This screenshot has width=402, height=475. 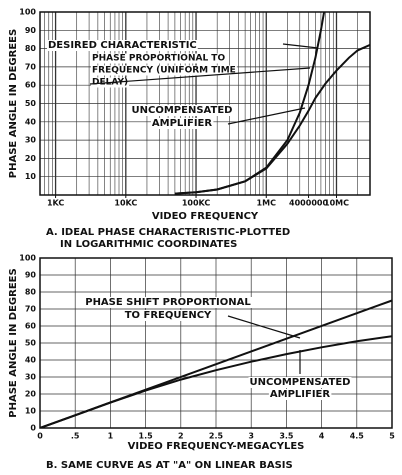 I want to click on x-axis-label: VIDEO FREQUENCY-MEGACYLES, so click(x=216, y=446).